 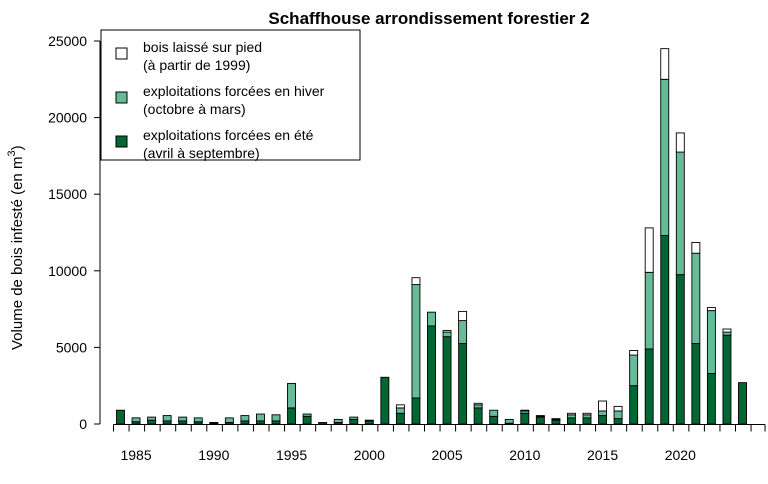 What do you see at coordinates (416, 281) in the screenshot?
I see `bar-standing-2003` at bounding box center [416, 281].